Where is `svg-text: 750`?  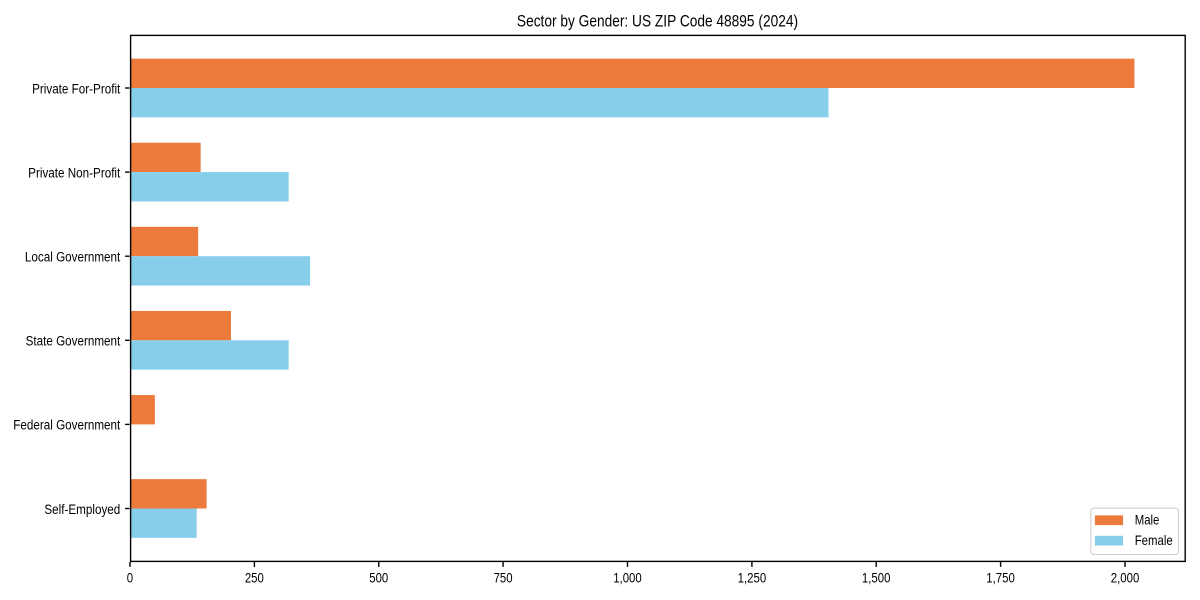 svg-text: 750 is located at coordinates (503, 577).